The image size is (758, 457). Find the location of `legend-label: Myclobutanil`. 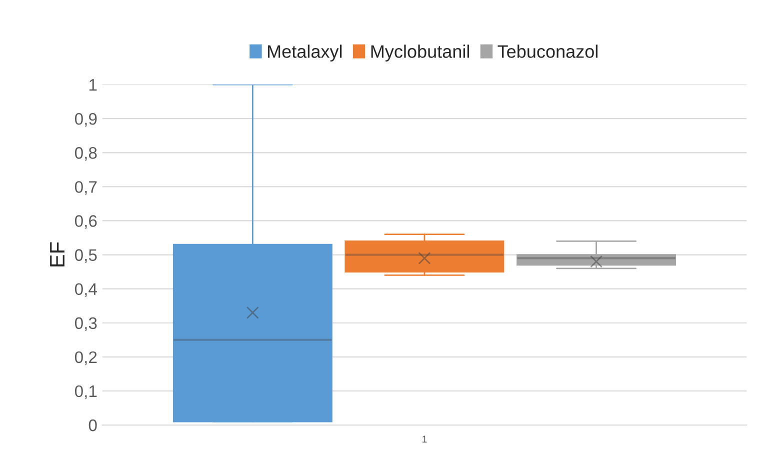

legend-label: Myclobutanil is located at coordinates (420, 53).